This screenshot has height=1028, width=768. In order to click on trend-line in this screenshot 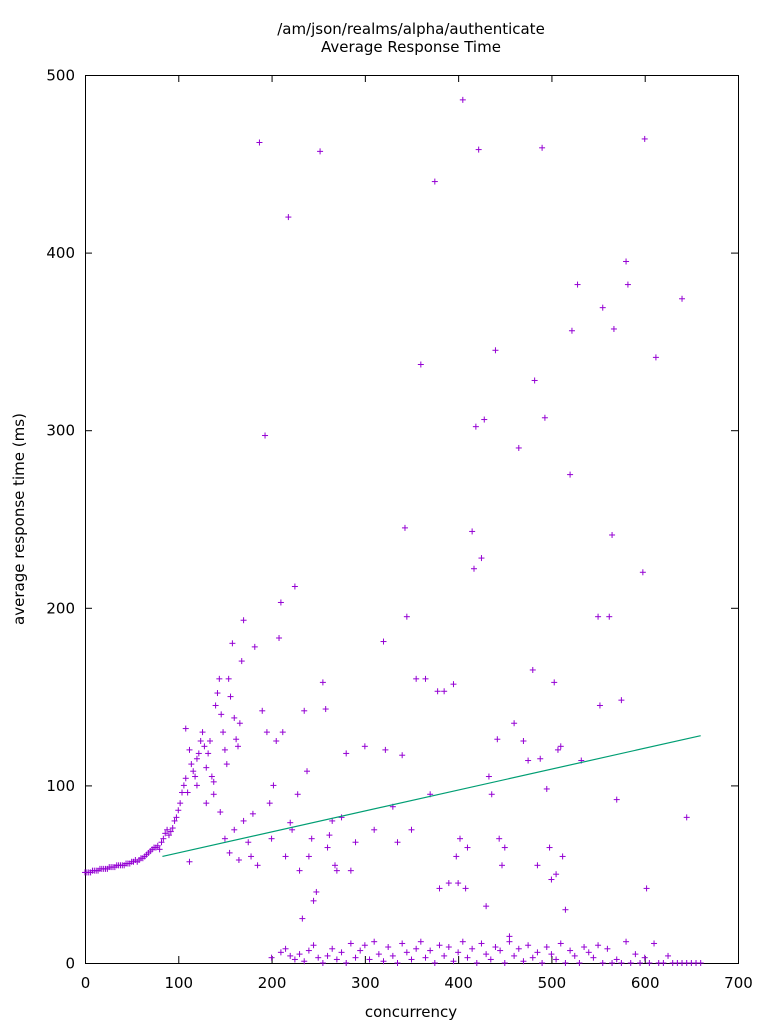, I will do `click(431, 796)`.